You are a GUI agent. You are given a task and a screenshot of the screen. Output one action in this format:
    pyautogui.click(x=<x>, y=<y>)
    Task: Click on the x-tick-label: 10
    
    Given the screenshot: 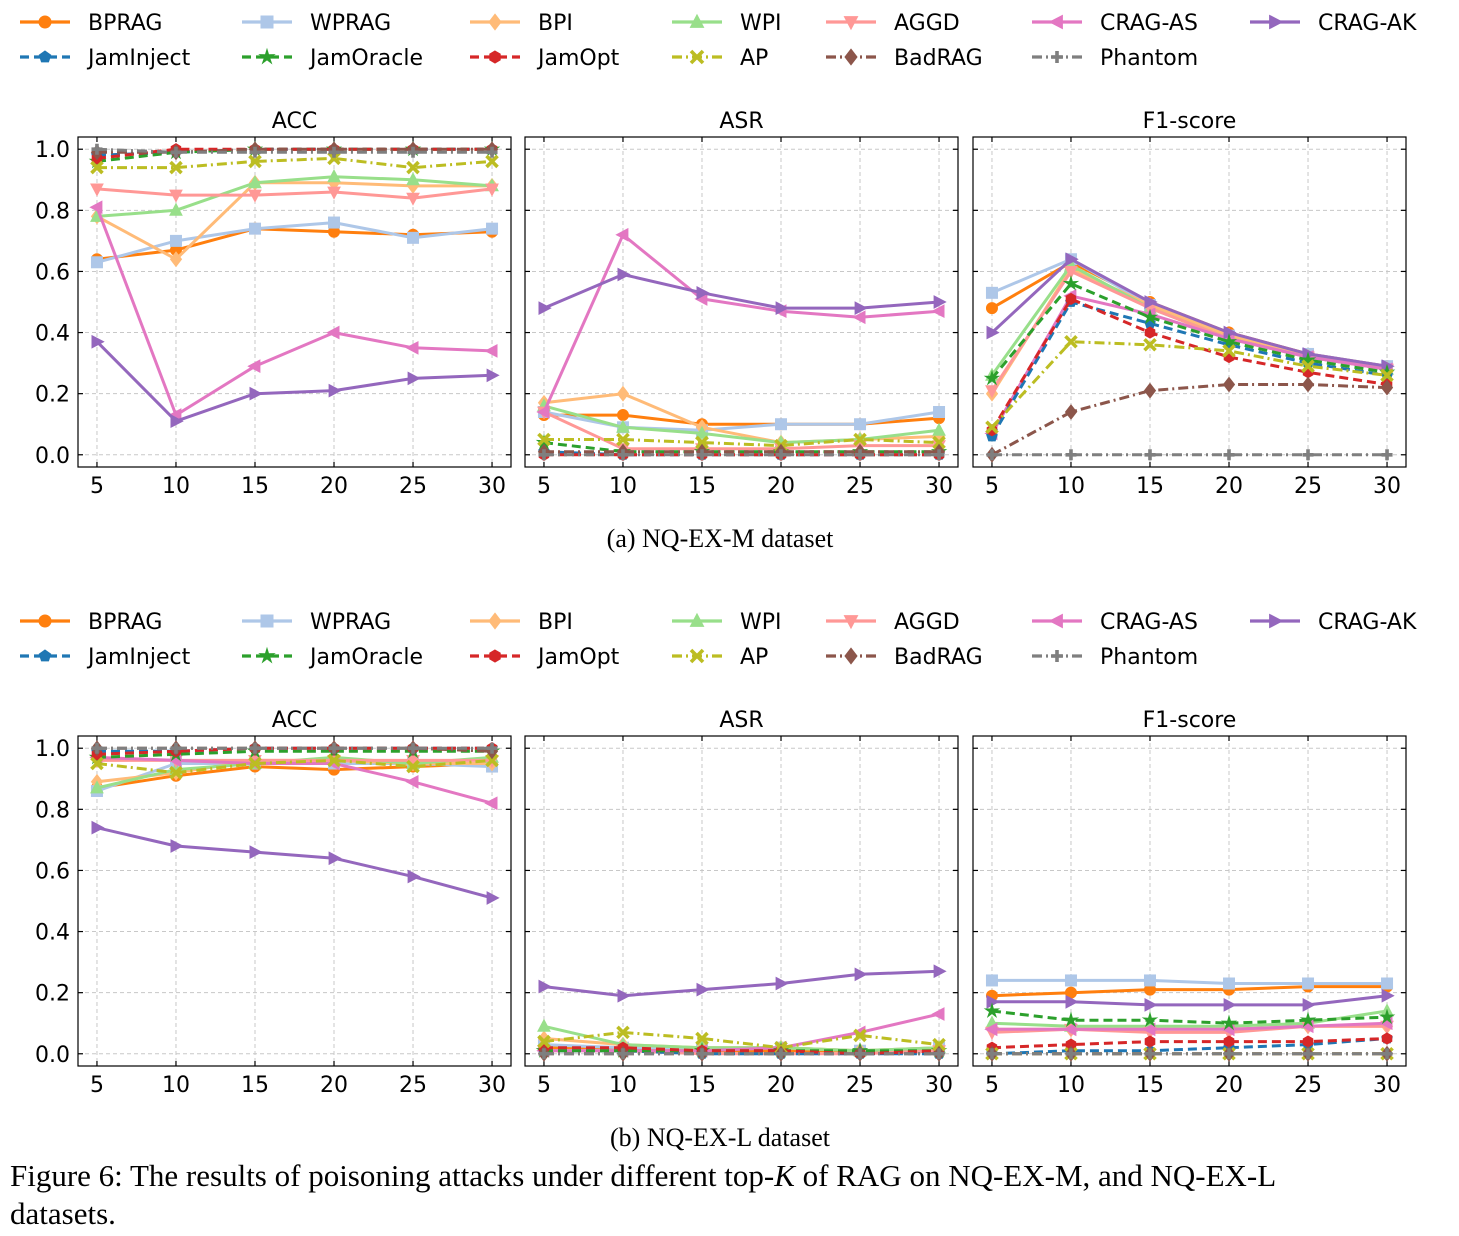 What is the action you would take?
    pyautogui.click(x=176, y=486)
    